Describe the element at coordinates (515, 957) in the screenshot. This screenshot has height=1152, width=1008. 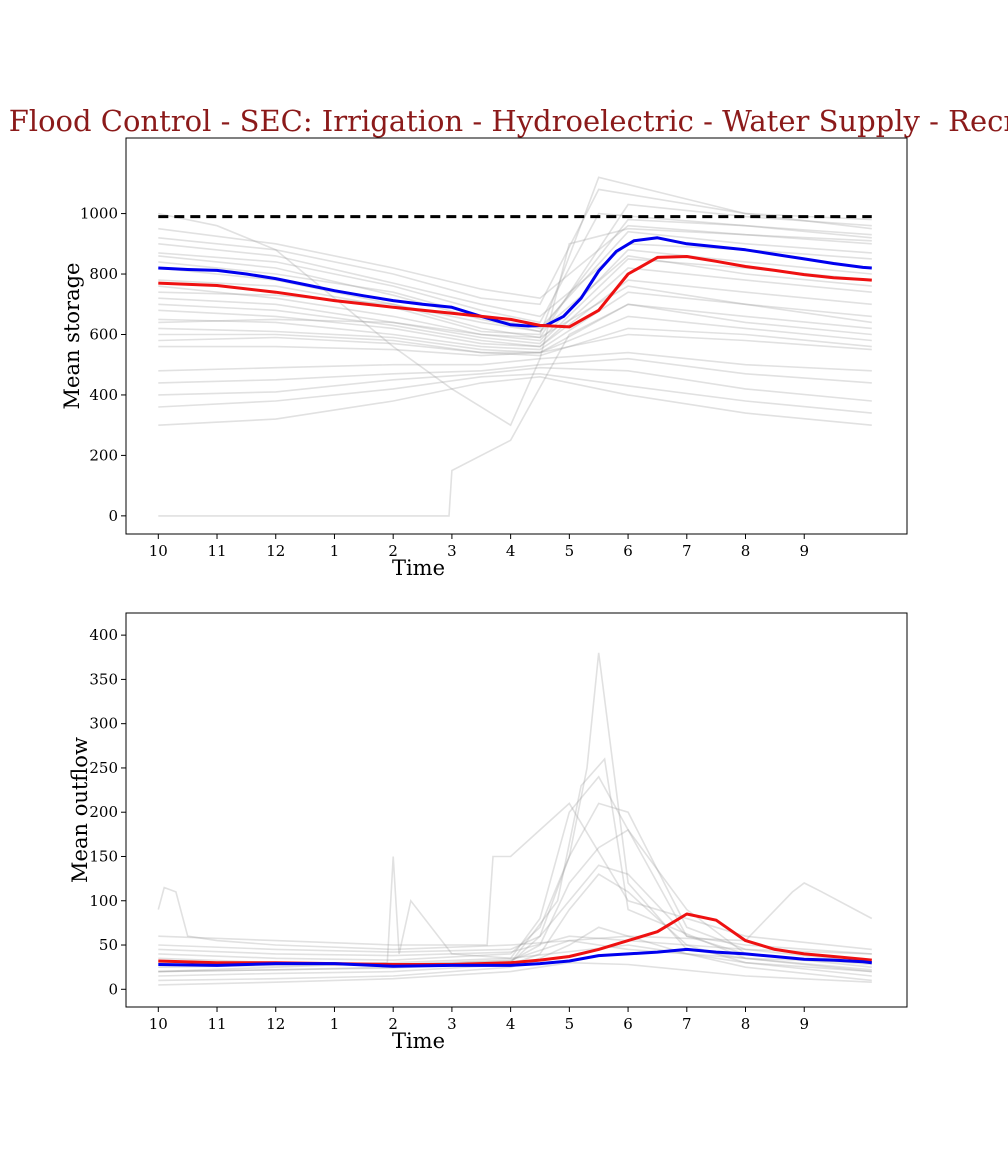
I see `outflow-blue-series-line` at that location.